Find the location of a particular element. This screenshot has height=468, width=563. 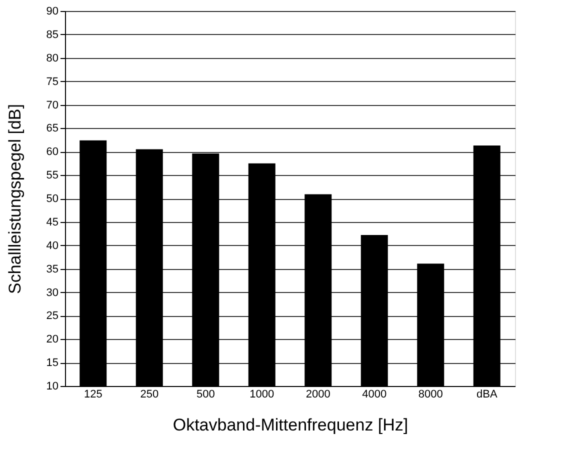

y-tick-label: 90 is located at coordinates (52, 12).